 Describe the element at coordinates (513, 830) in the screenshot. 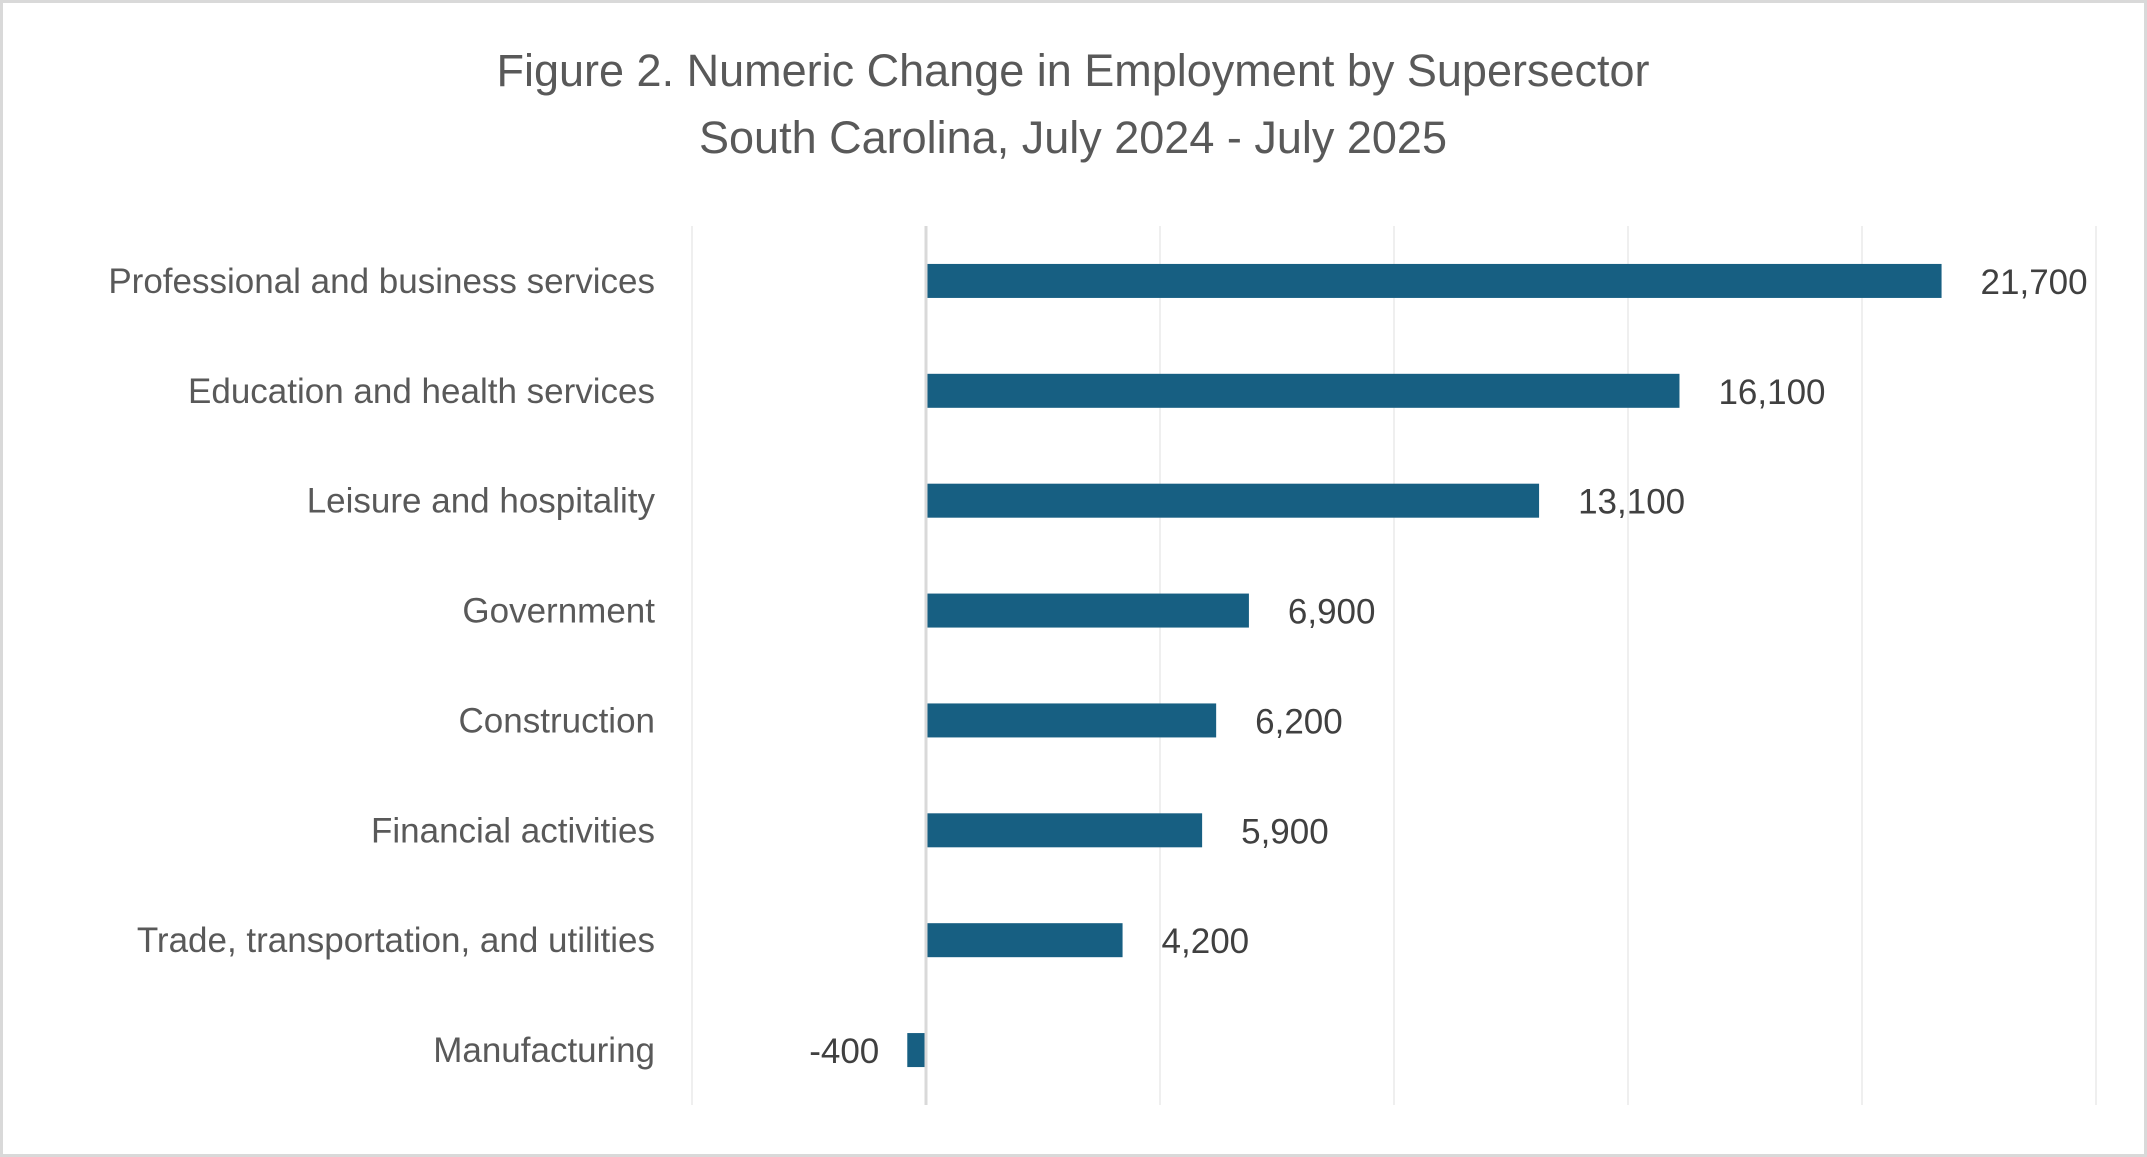

I see `category-label: Financial activities` at that location.